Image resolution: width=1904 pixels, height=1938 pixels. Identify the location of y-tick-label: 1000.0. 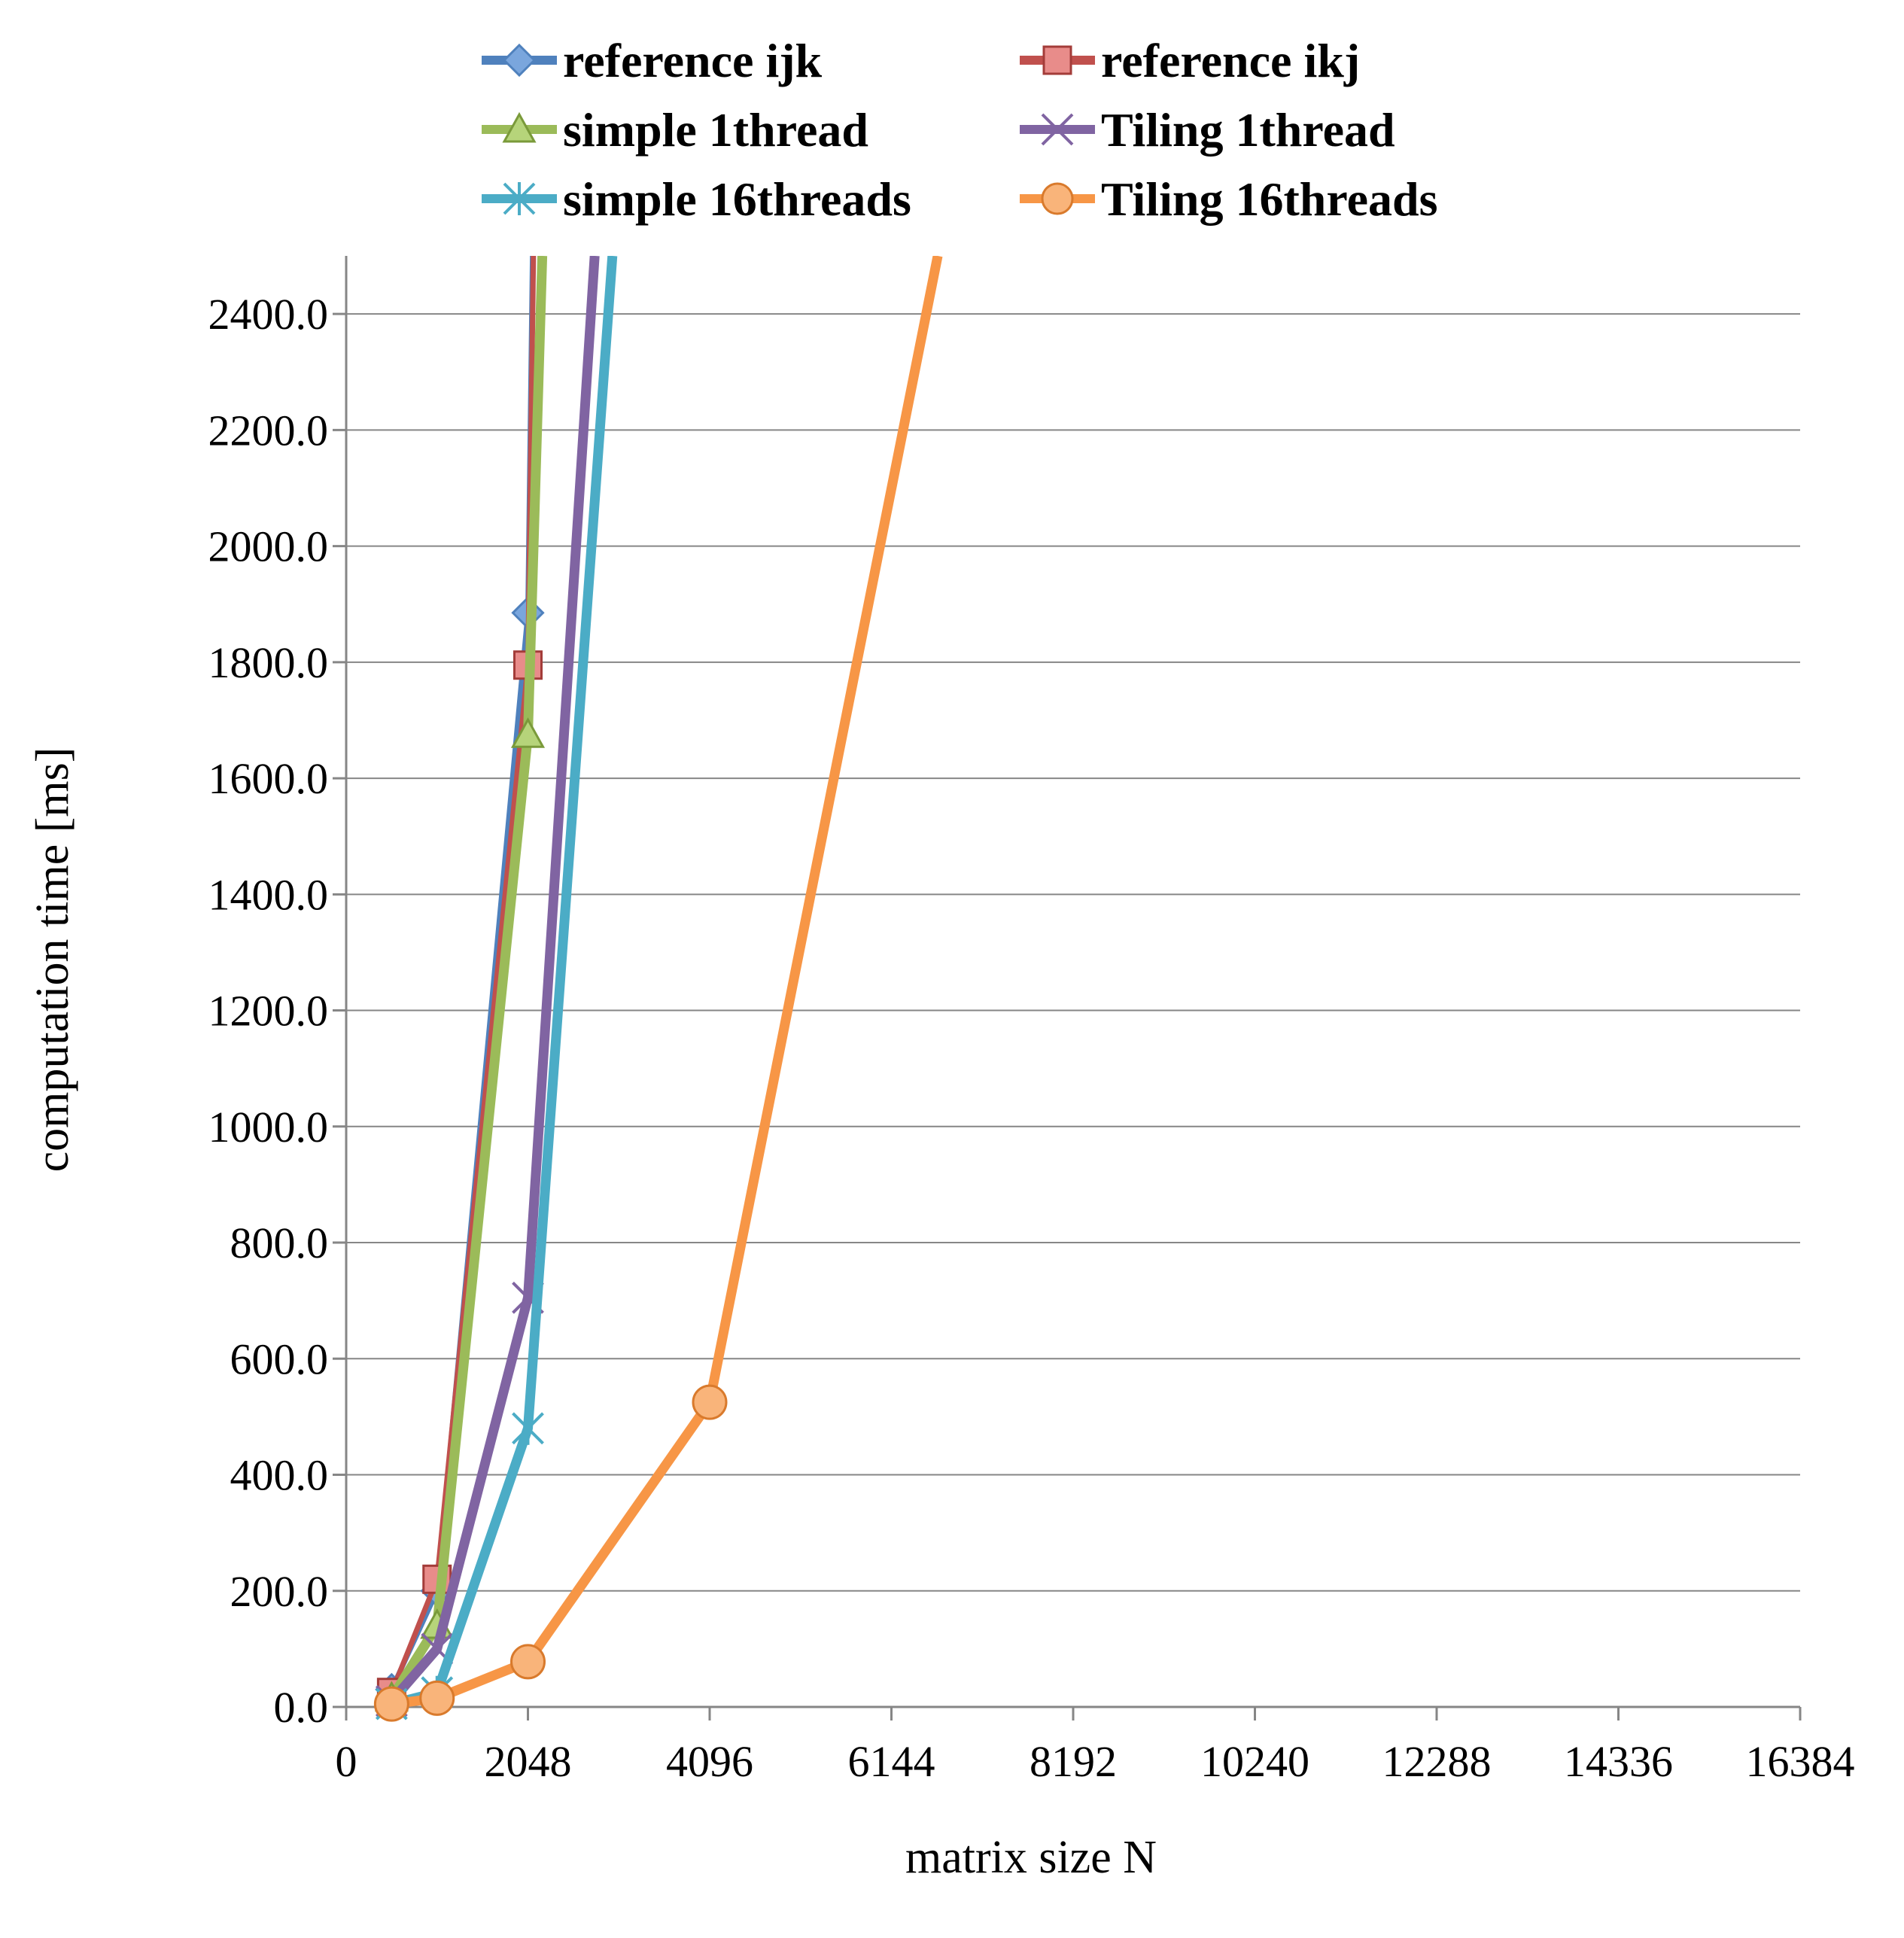
(268, 1128).